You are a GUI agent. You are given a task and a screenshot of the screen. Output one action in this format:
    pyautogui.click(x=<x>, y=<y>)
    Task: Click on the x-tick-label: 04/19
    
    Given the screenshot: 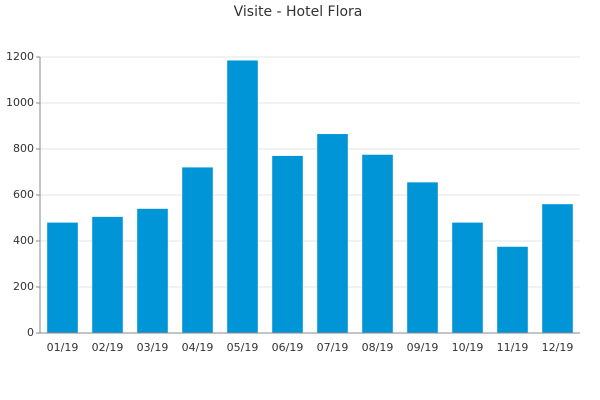 What is the action you would take?
    pyautogui.click(x=198, y=347)
    